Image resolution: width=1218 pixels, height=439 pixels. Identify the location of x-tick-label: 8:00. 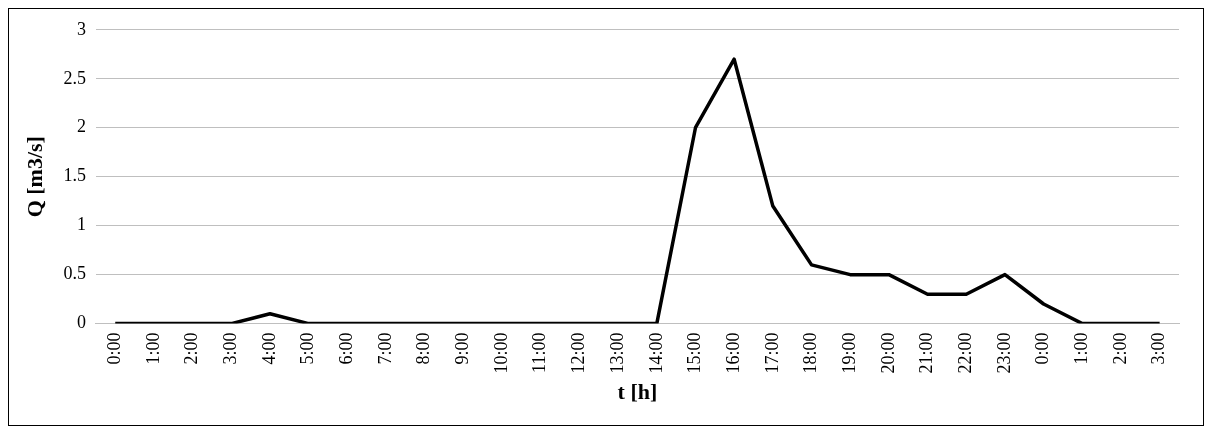
(423, 348).